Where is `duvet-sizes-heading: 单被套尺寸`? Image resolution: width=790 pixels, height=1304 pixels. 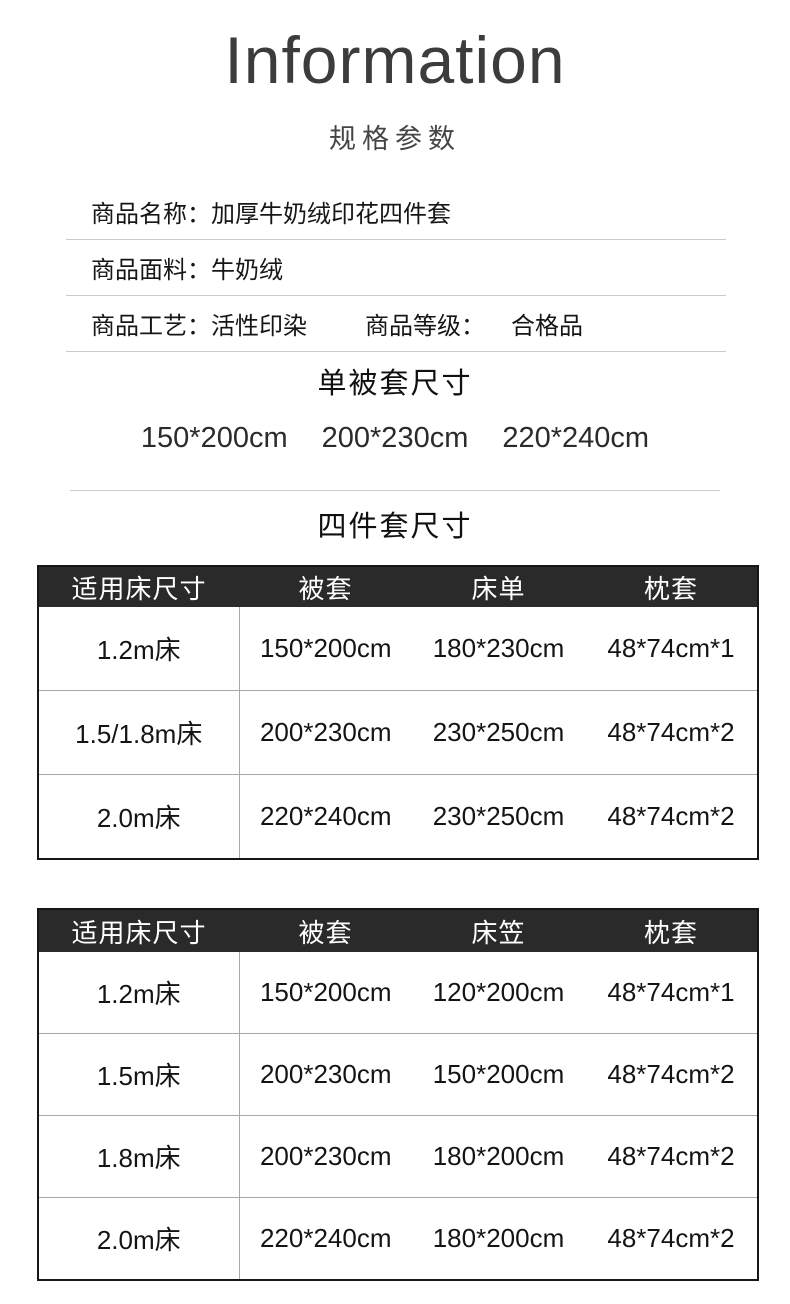
duvet-sizes-heading: 单被套尺寸 is located at coordinates (395, 384).